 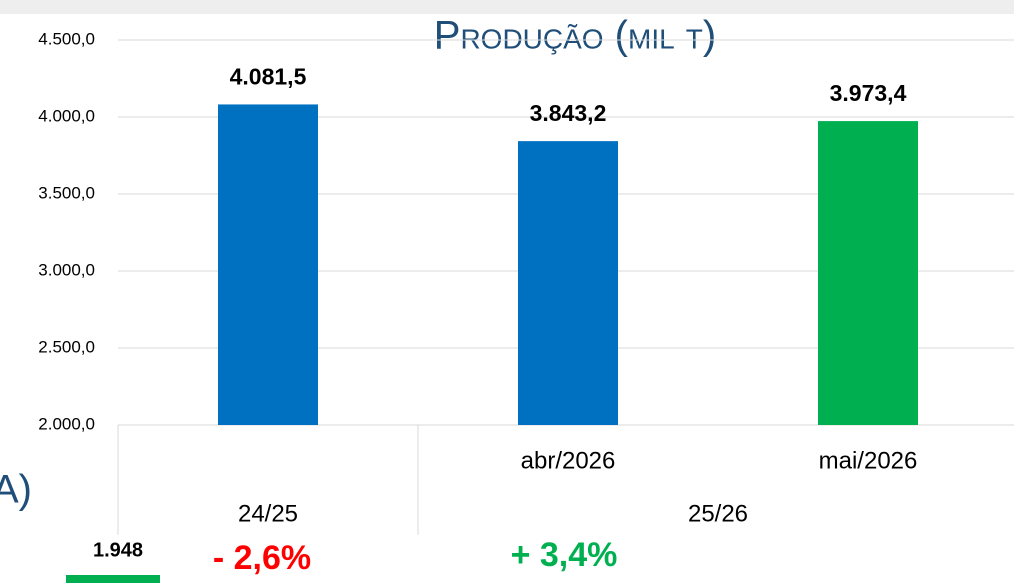 What do you see at coordinates (868, 93) in the screenshot?
I see `data-label: 3.973,4` at bounding box center [868, 93].